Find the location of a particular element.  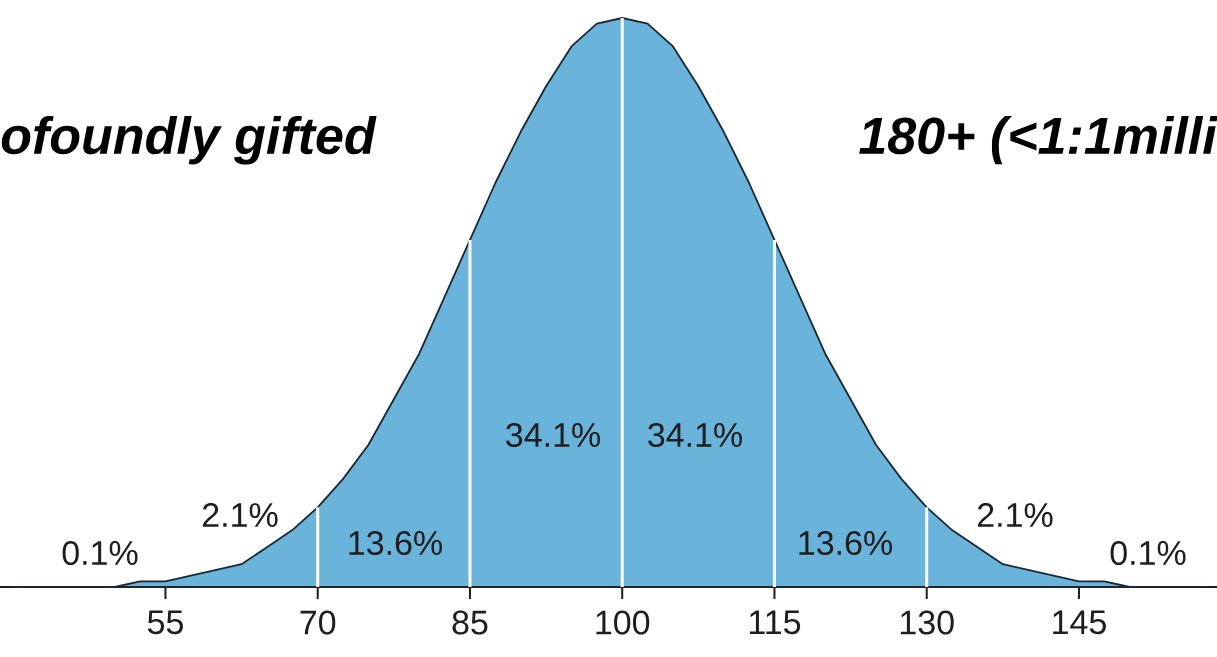

x-tick-label: 100 is located at coordinates (623, 622).